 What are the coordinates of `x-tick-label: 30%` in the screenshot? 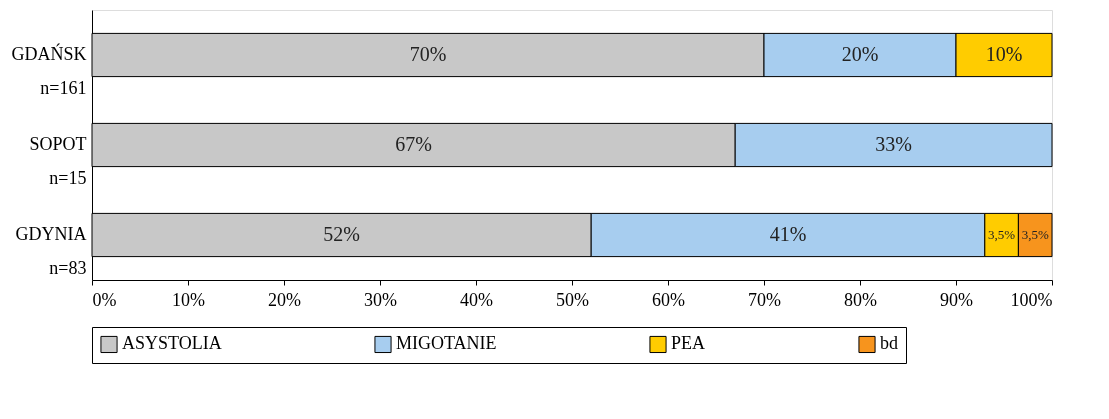 It's located at (380, 299).